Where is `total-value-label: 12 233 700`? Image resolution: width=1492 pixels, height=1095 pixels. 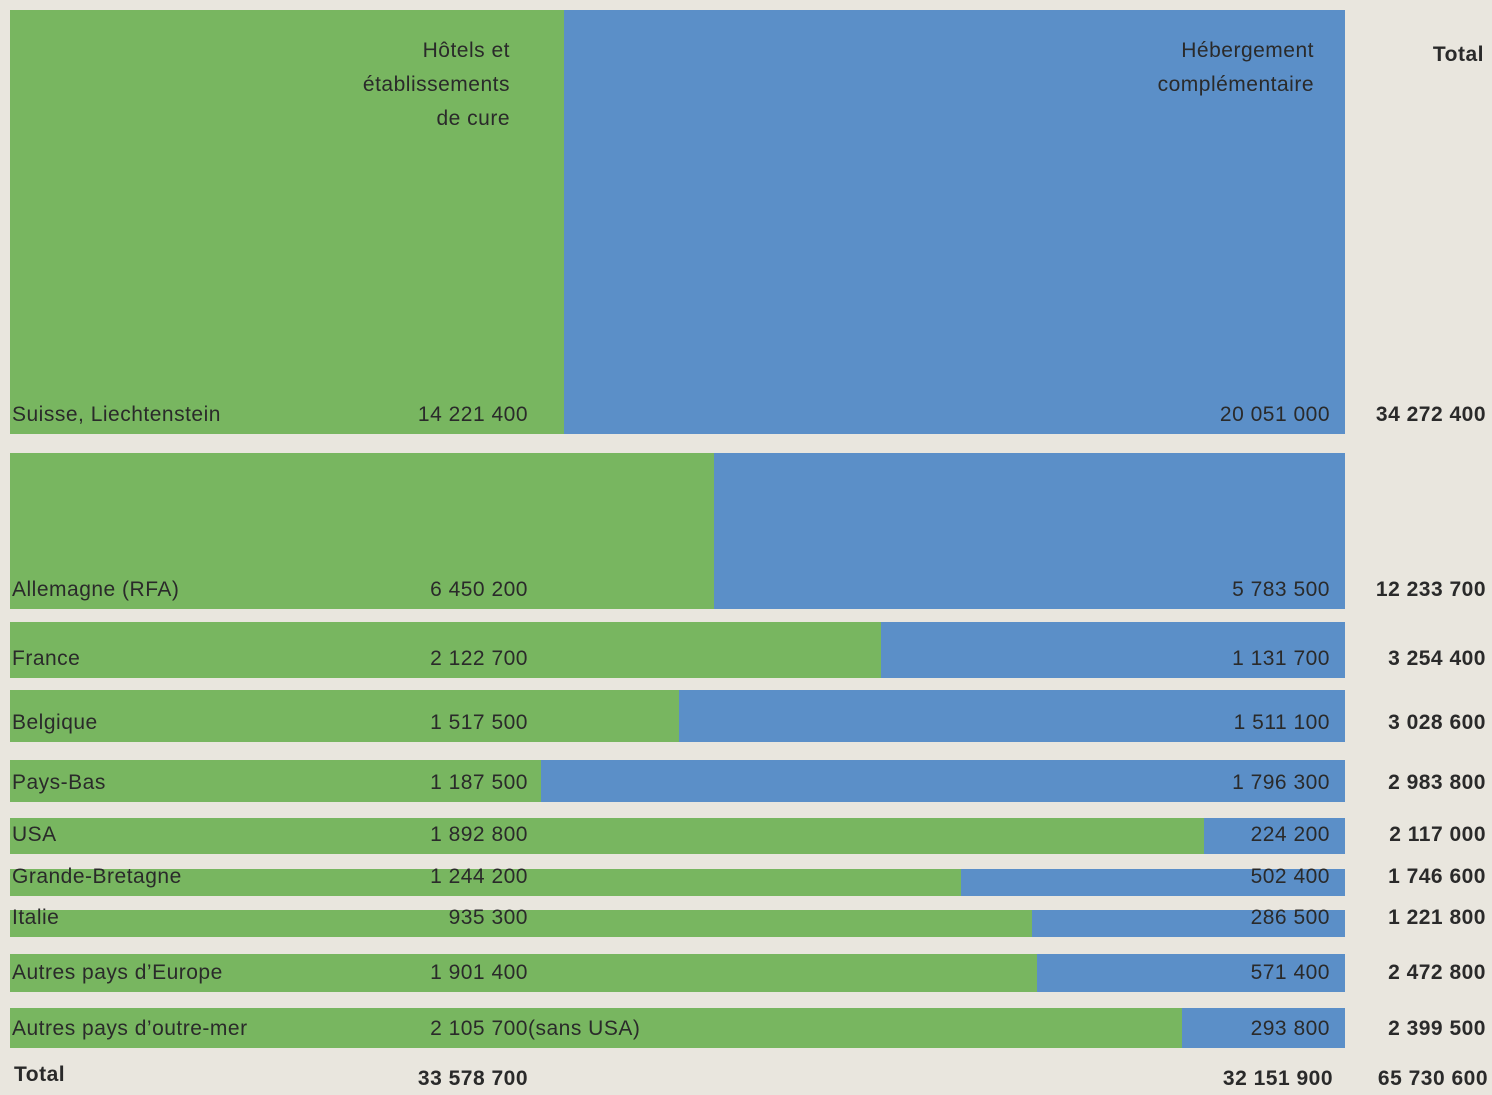 total-value-label: 12 233 700 is located at coordinates (1430, 589).